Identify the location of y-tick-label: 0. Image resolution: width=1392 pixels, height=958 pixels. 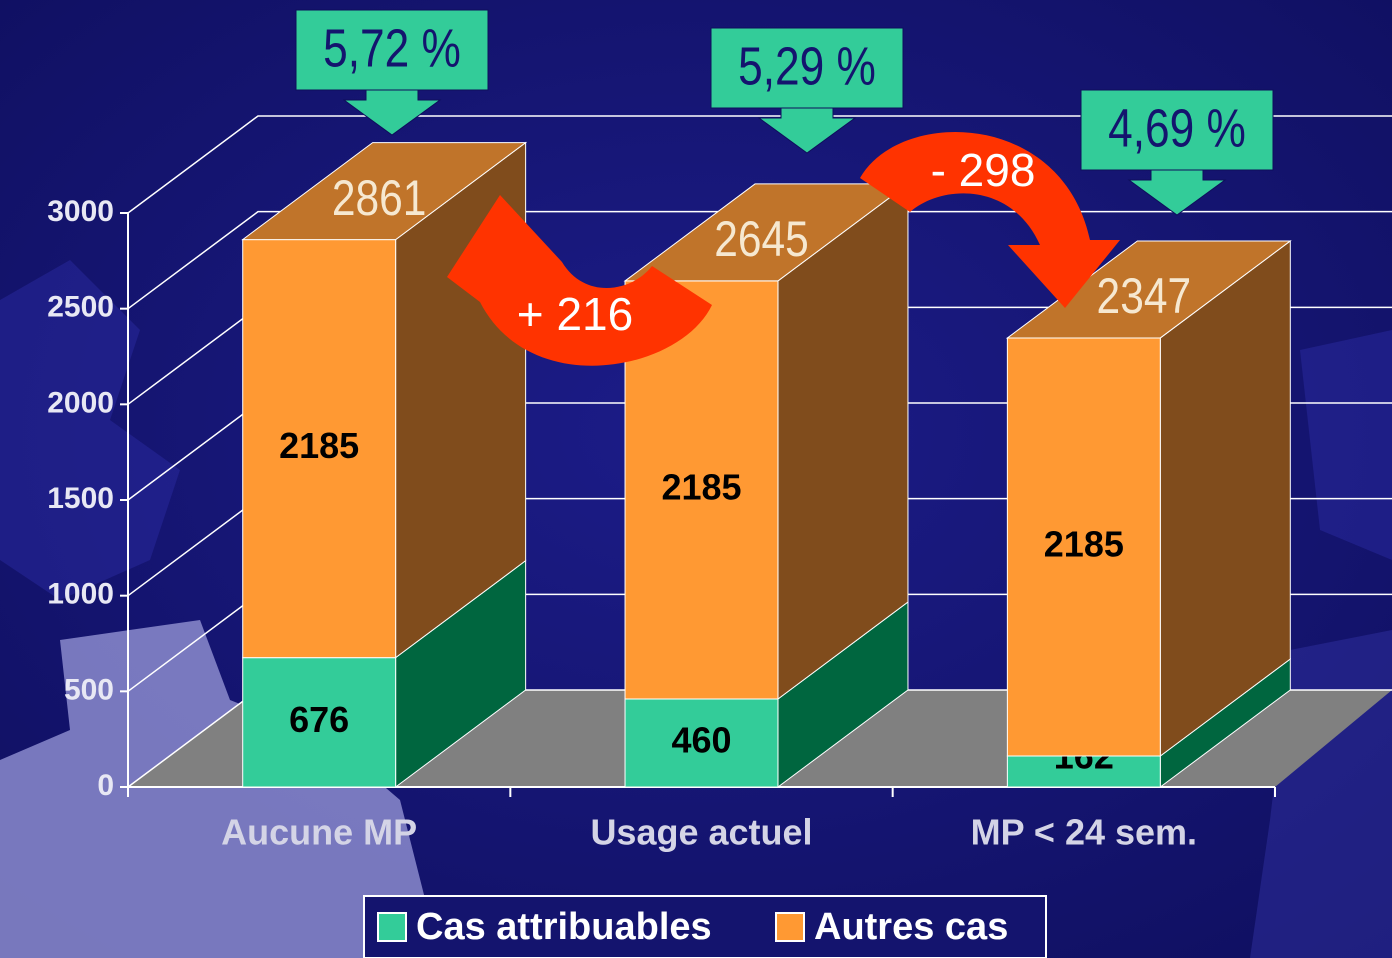
(105, 785).